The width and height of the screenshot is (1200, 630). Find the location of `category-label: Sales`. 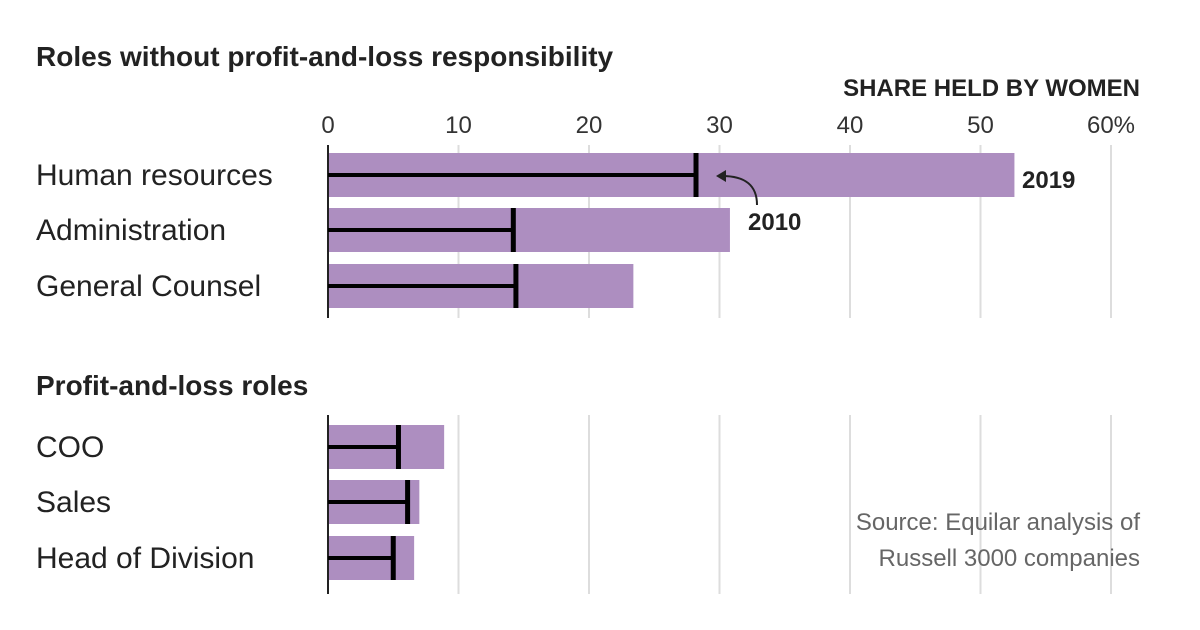

category-label: Sales is located at coordinates (73, 502).